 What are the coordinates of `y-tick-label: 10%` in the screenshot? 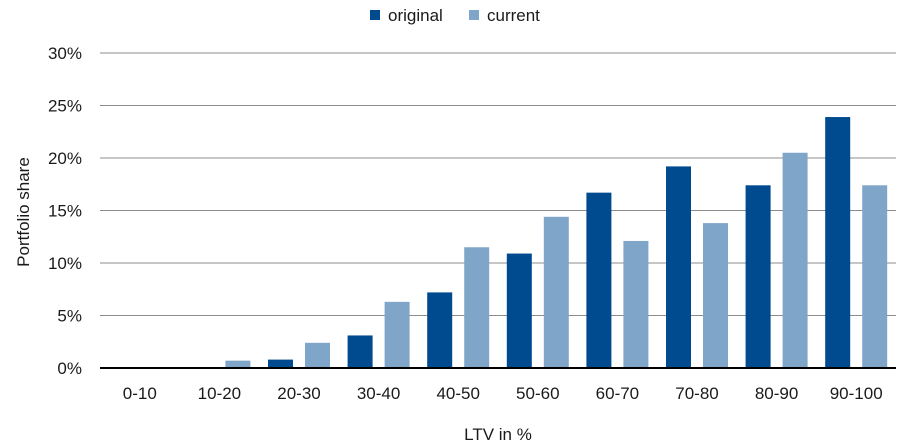 It's located at (65, 263).